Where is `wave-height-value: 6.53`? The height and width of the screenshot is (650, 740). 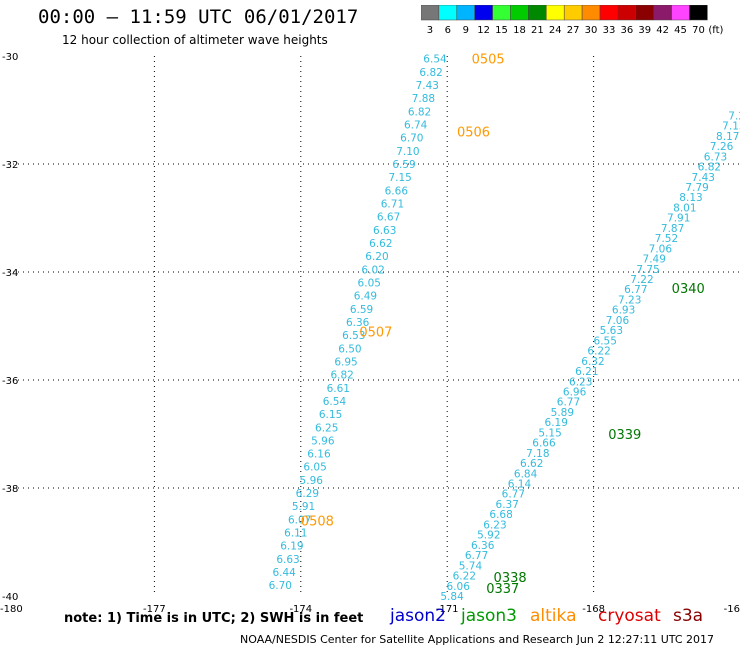
wave-height-value: 6.53 is located at coordinates (353, 336).